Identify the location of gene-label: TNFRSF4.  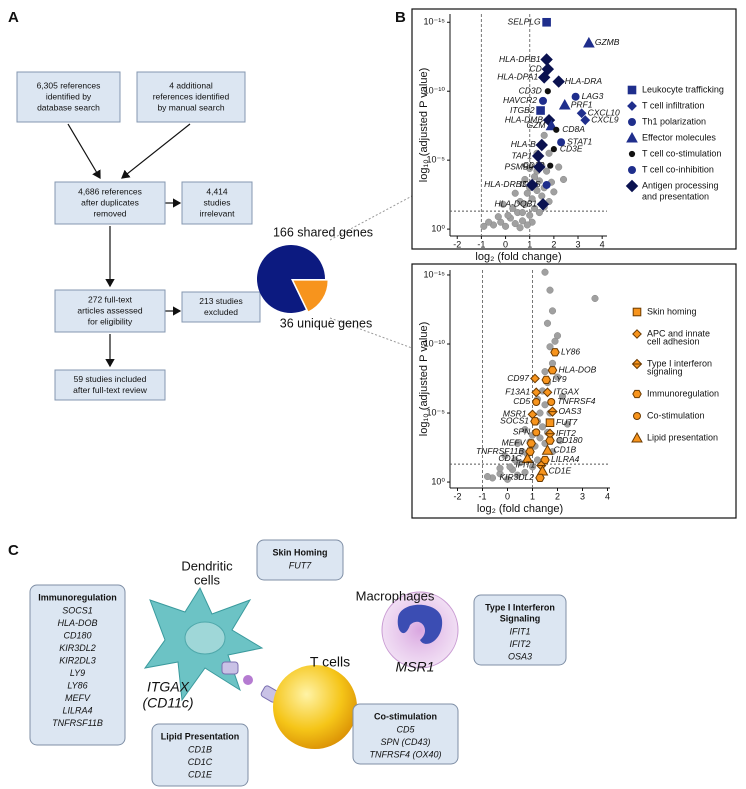
(576, 401).